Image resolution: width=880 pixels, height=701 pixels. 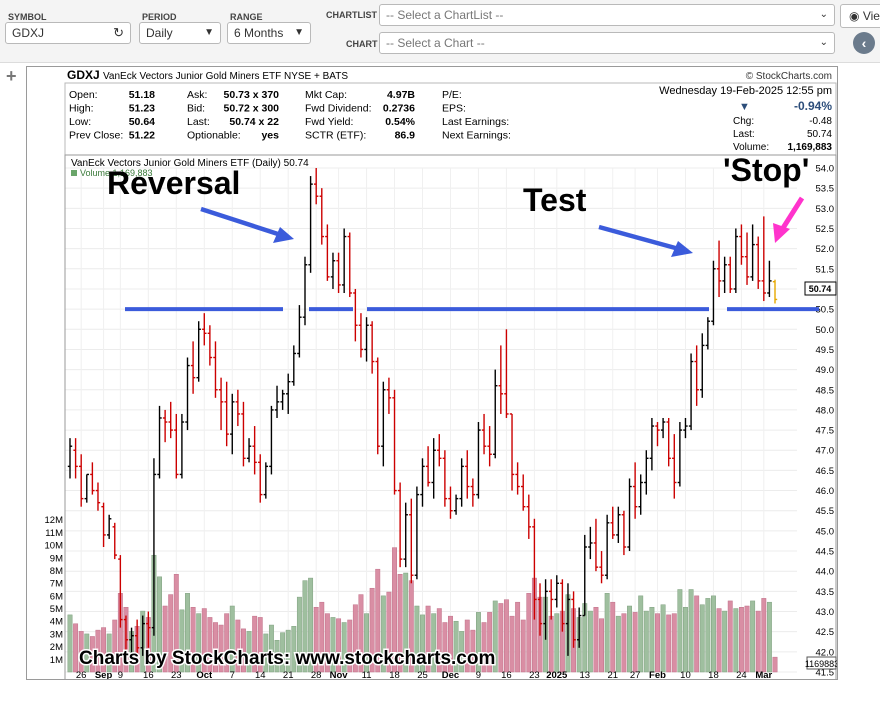 I want to click on annotation-stop: 'Stop', so click(x=766, y=170).